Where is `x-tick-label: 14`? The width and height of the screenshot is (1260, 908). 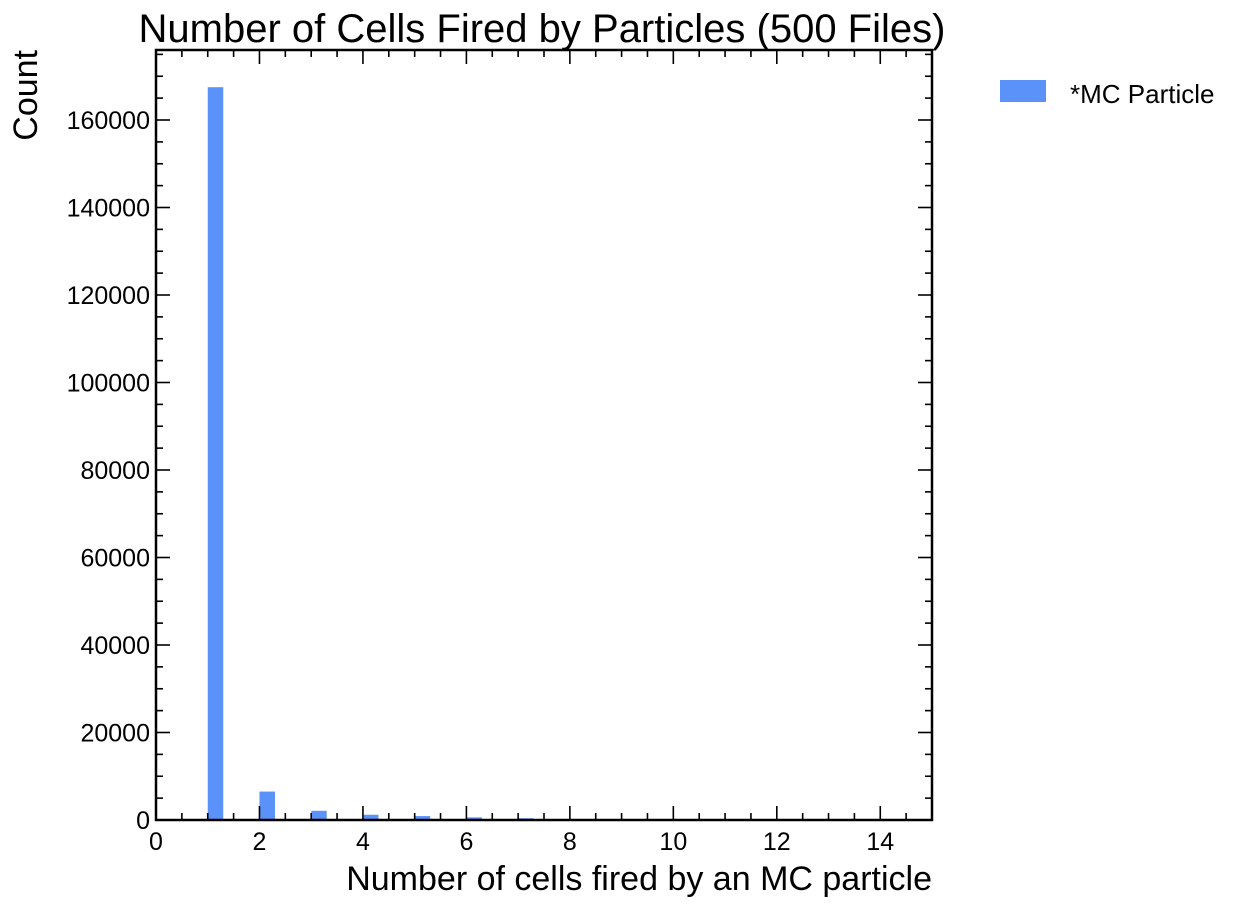
x-tick-label: 14 is located at coordinates (880, 842).